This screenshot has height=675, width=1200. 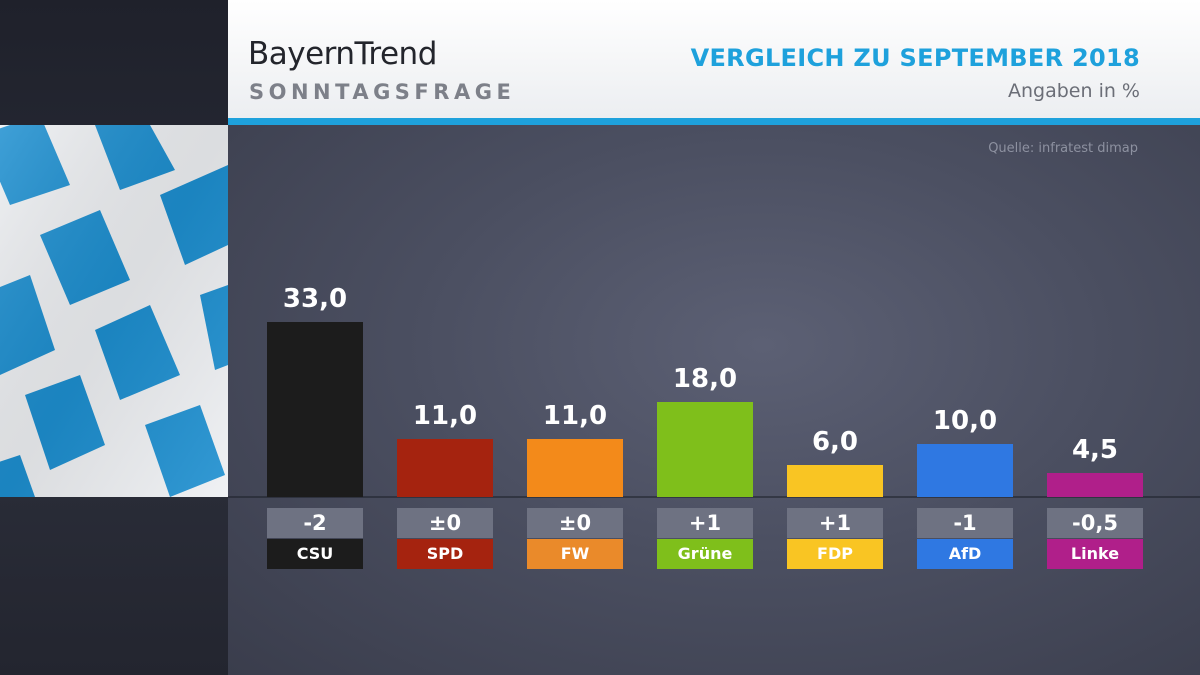 I want to click on bar-csu, so click(x=315, y=409).